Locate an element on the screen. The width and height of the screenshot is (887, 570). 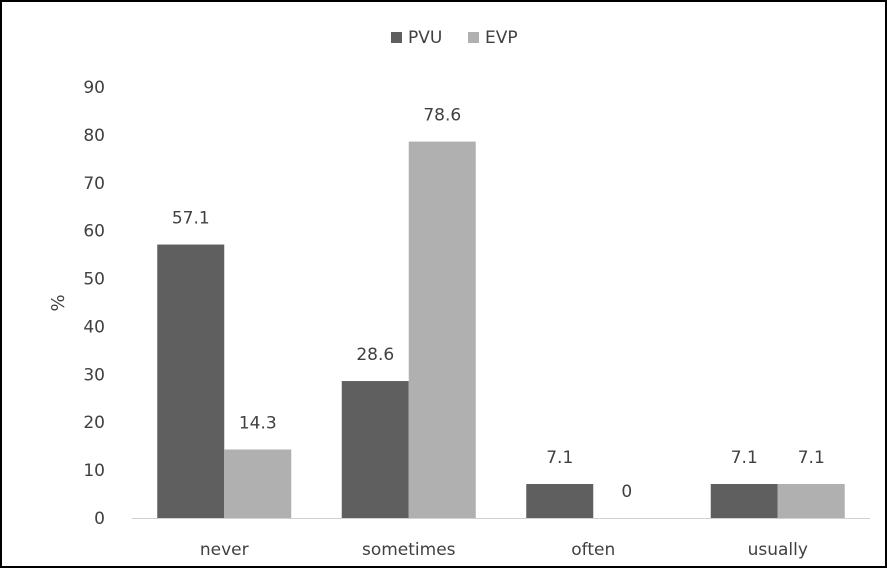
bar-evp-usually is located at coordinates (811, 500).